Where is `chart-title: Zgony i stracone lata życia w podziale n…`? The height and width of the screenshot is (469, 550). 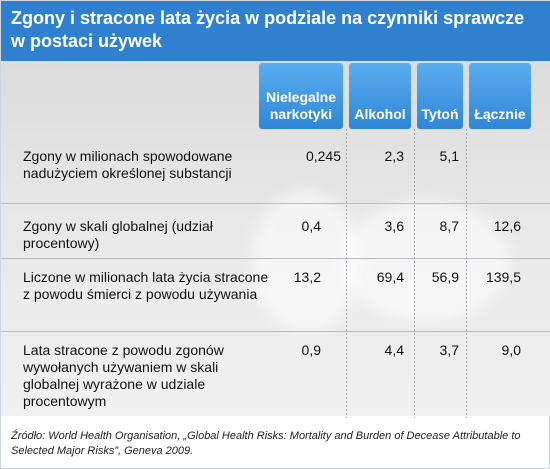 chart-title: Zgony i stracone lata życia w podziale n… is located at coordinates (268, 29).